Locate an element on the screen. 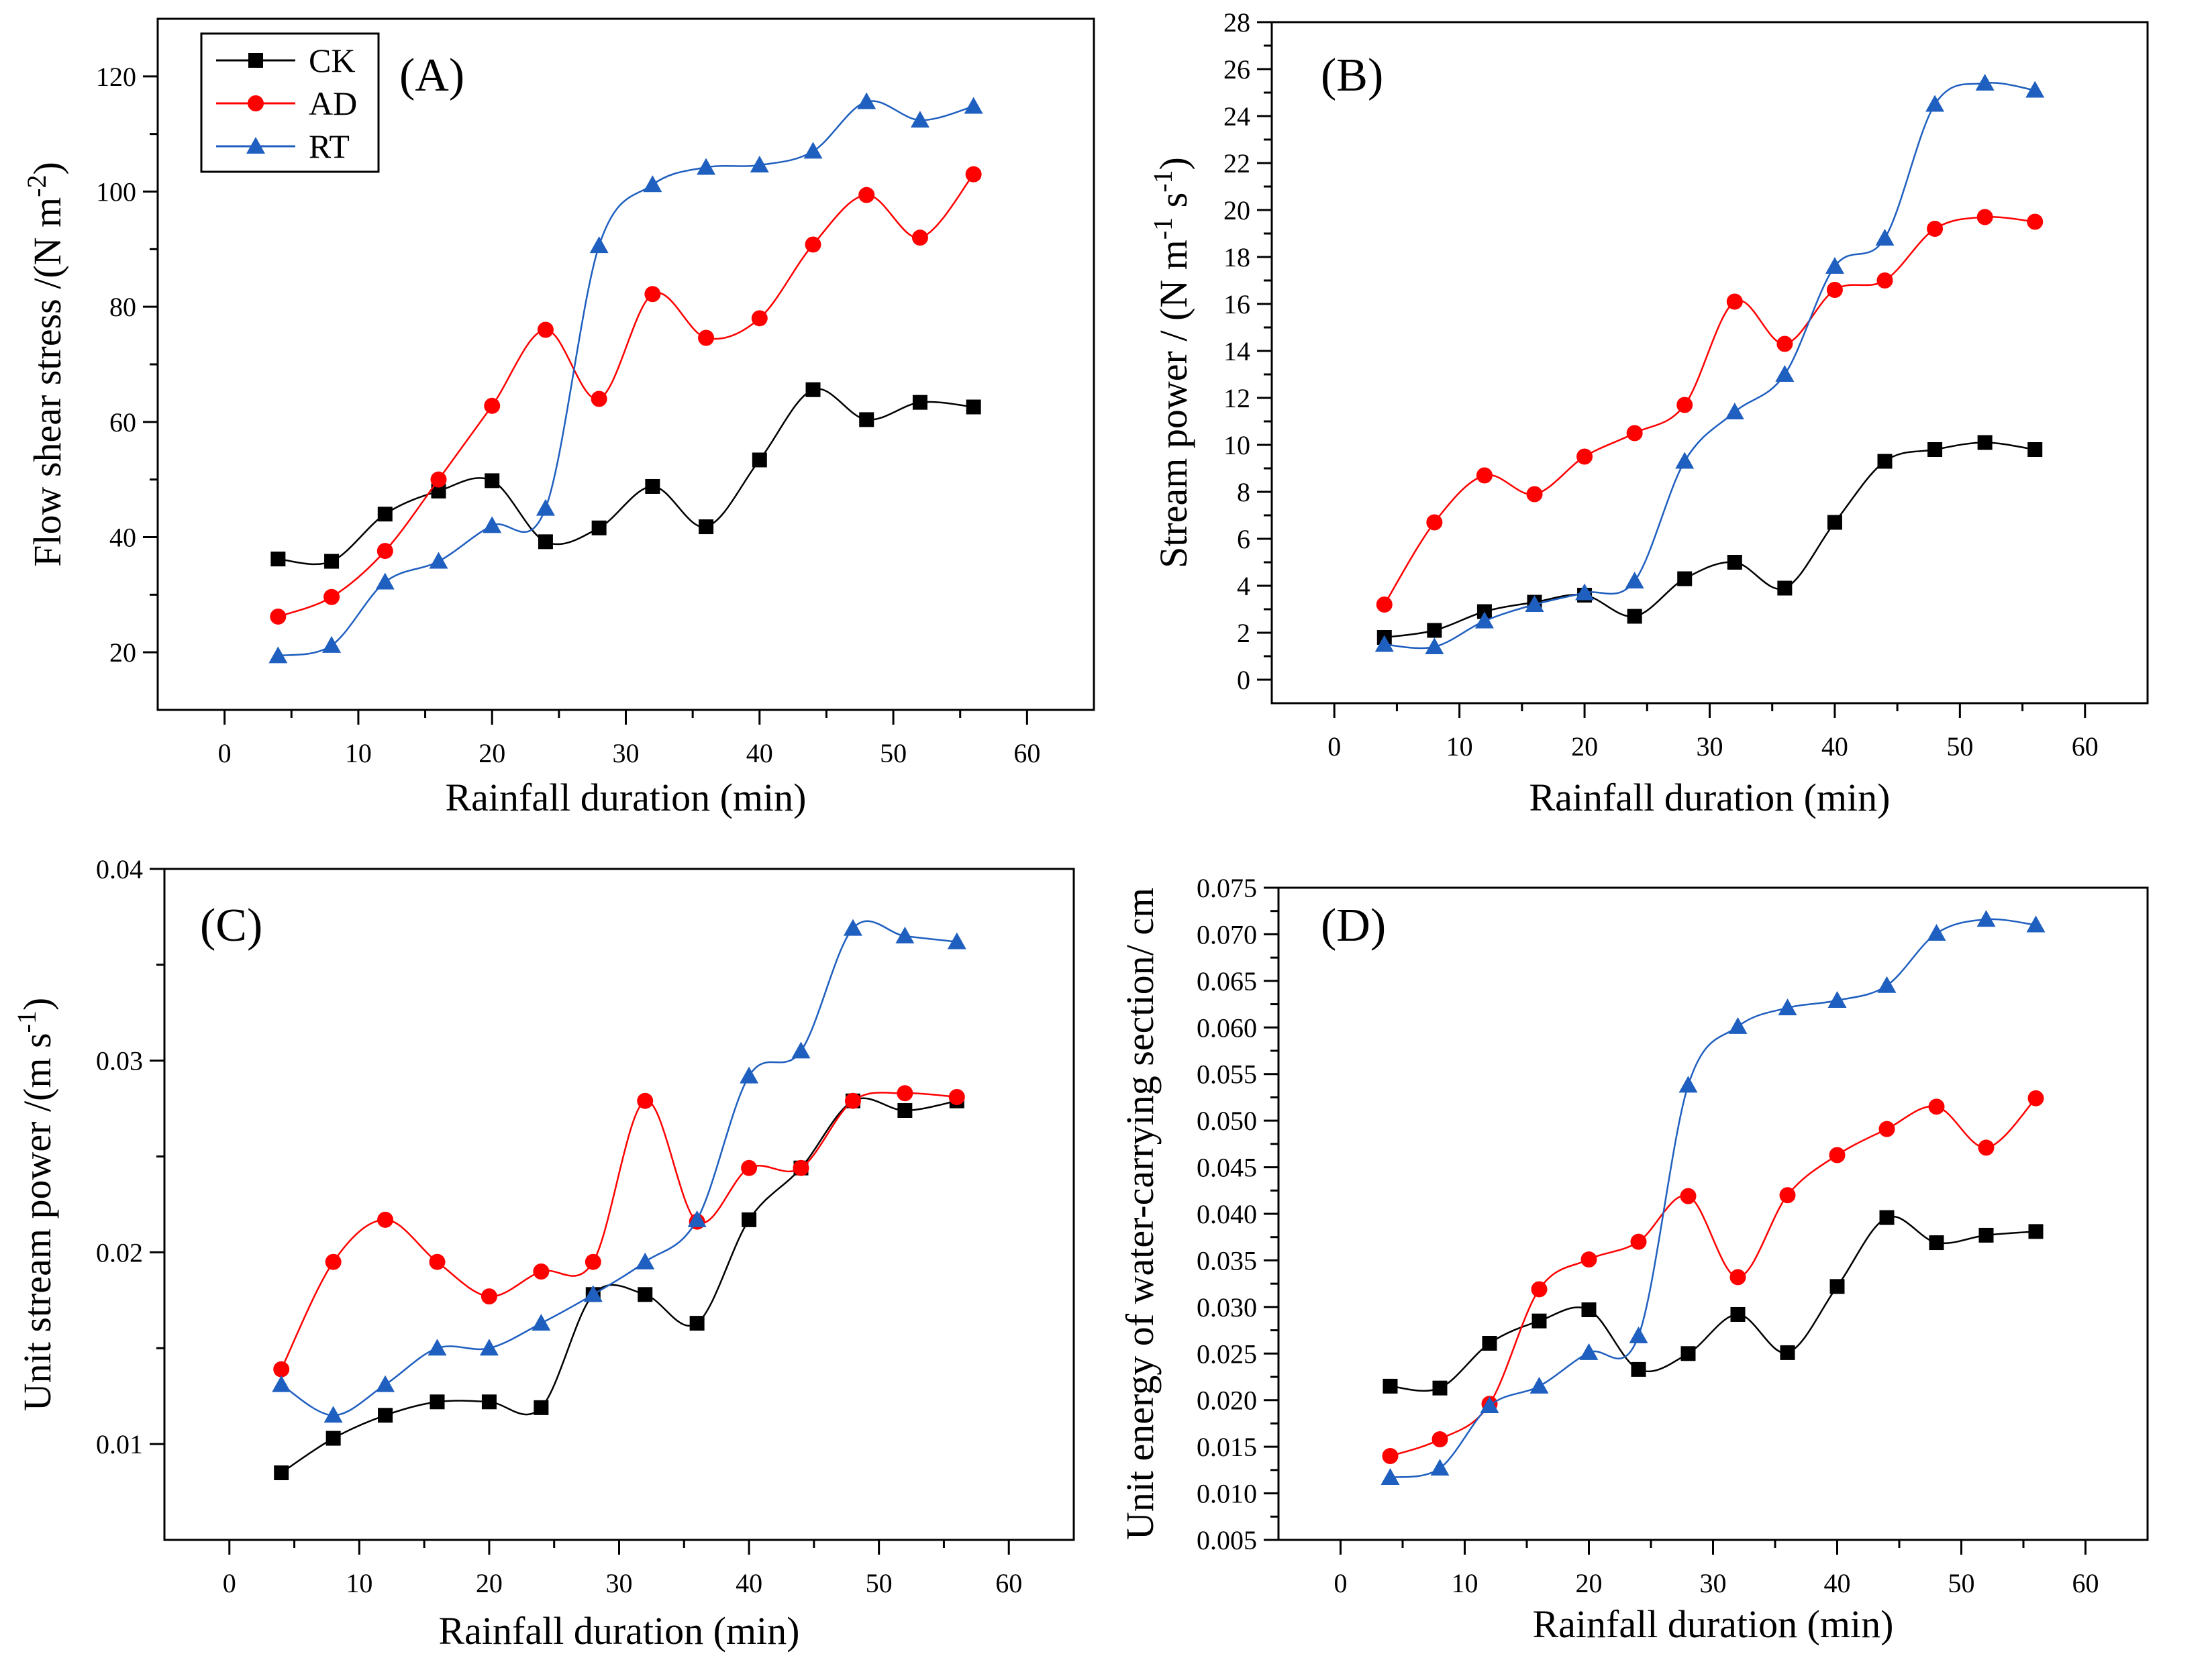 The width and height of the screenshot is (2212, 1658). x-tick-label: 60 is located at coordinates (1026, 753).